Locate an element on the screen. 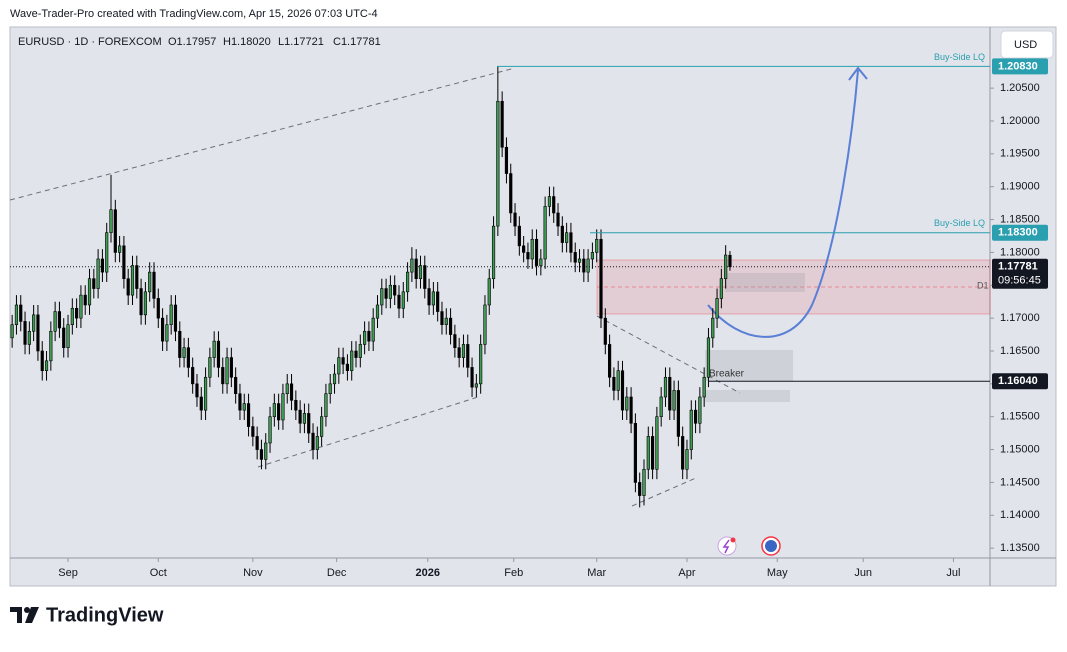  level-price-label: 1.20830 is located at coordinates (1018, 66).